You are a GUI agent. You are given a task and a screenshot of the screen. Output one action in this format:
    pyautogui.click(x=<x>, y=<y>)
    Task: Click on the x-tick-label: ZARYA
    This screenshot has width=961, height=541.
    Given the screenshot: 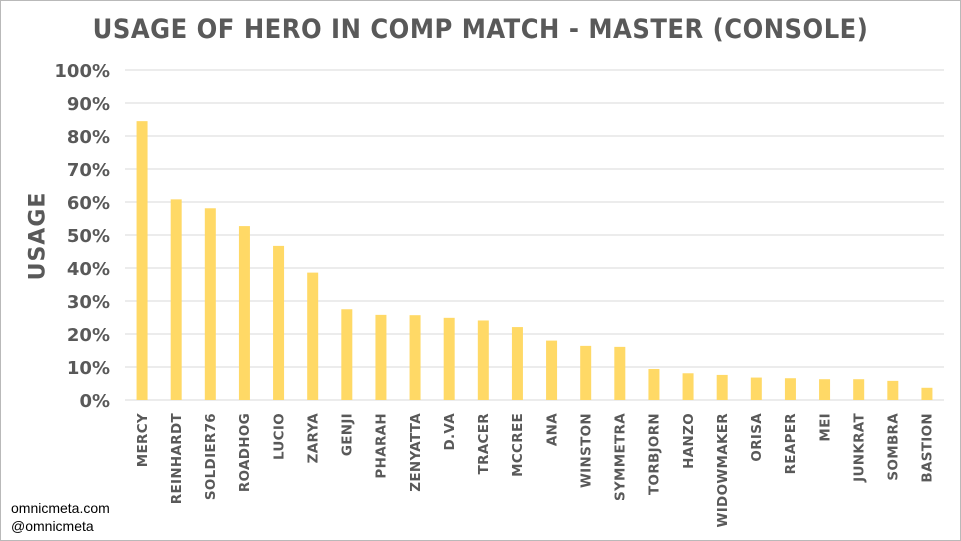 What is the action you would take?
    pyautogui.click(x=313, y=438)
    